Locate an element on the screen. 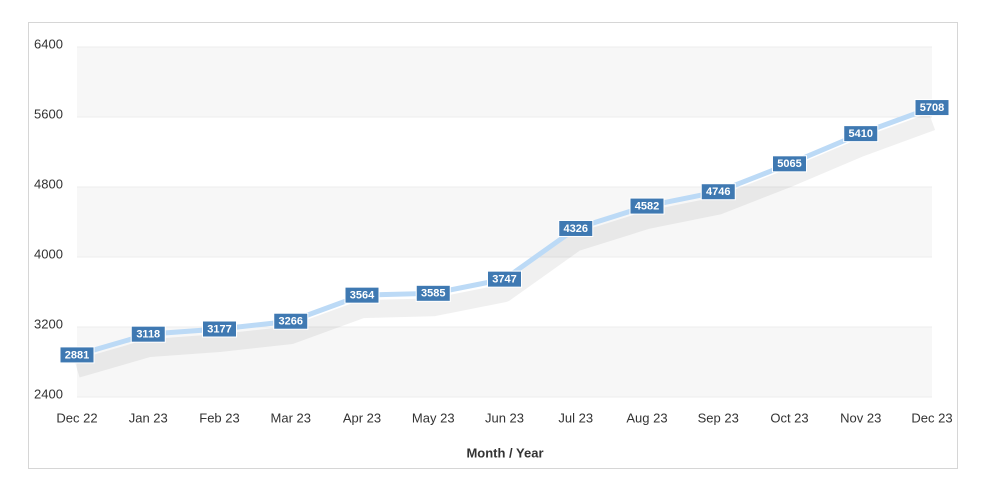 Image resolution: width=993 pixels, height=479 pixels. x-tick-label: Aug 23 is located at coordinates (646, 417).